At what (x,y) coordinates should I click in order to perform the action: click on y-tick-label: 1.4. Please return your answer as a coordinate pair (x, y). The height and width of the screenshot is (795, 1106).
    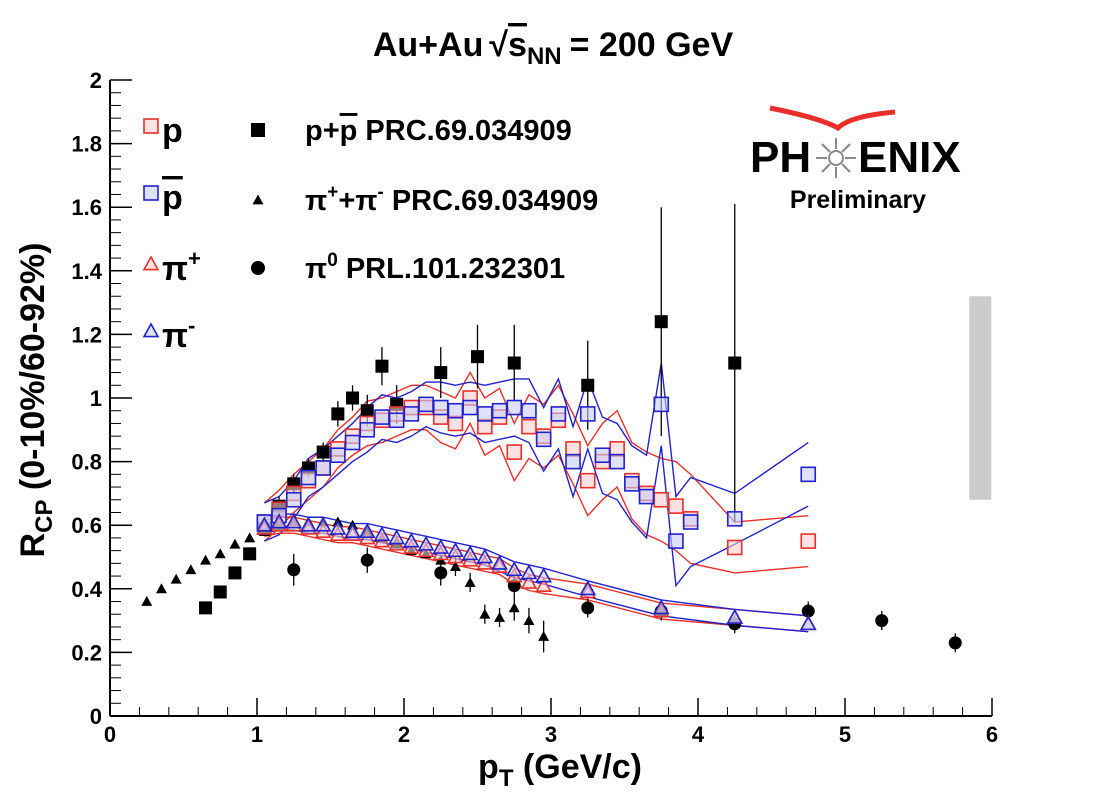
    Looking at the image, I should click on (86, 271).